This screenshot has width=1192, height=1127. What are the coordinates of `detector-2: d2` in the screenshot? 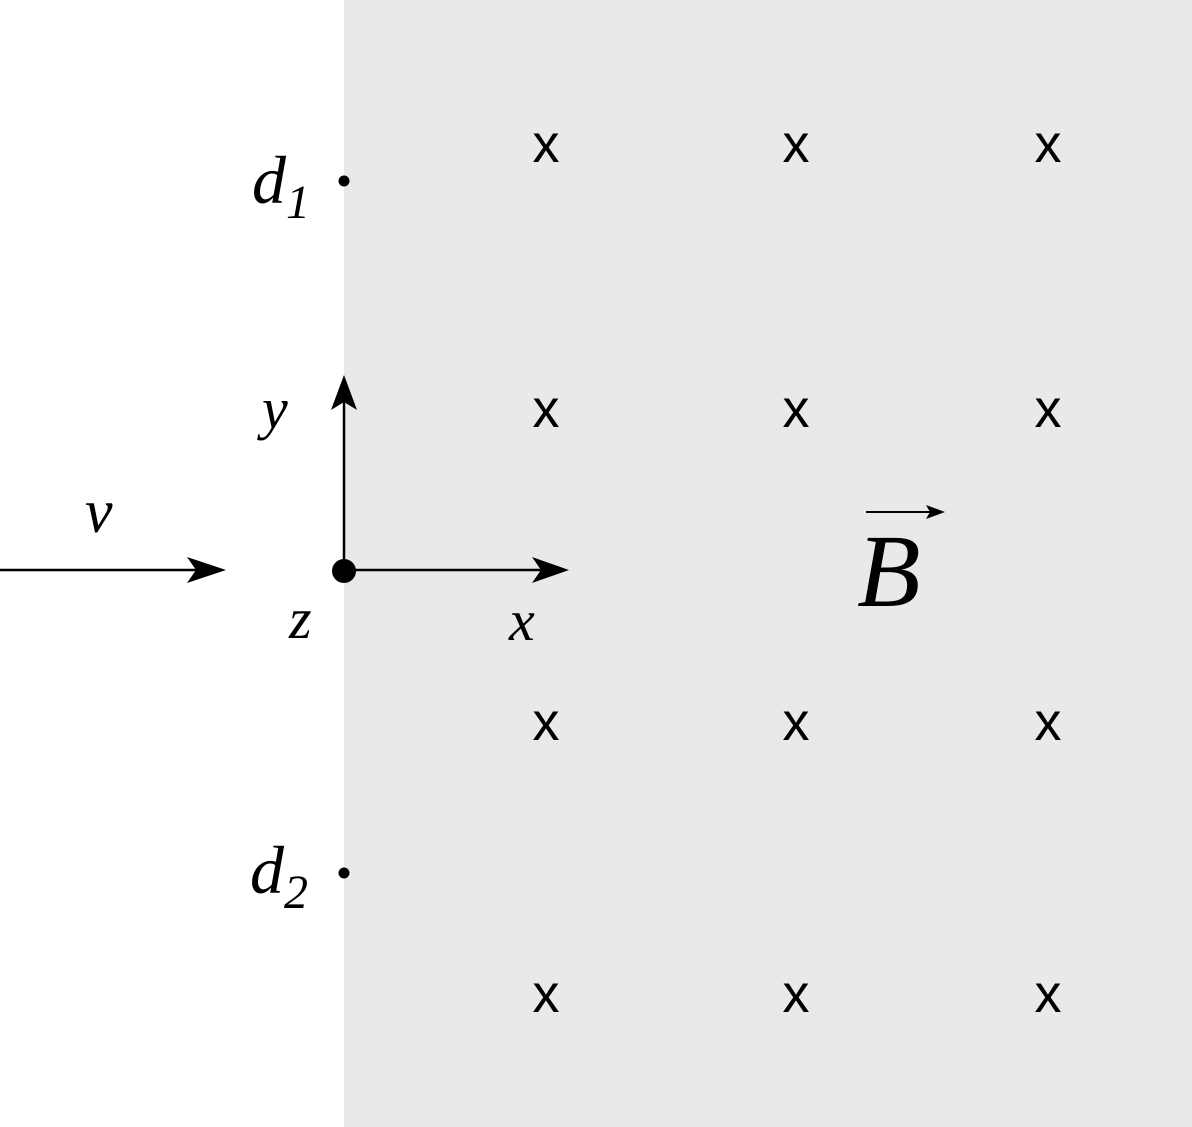 It's located at (300, 875).